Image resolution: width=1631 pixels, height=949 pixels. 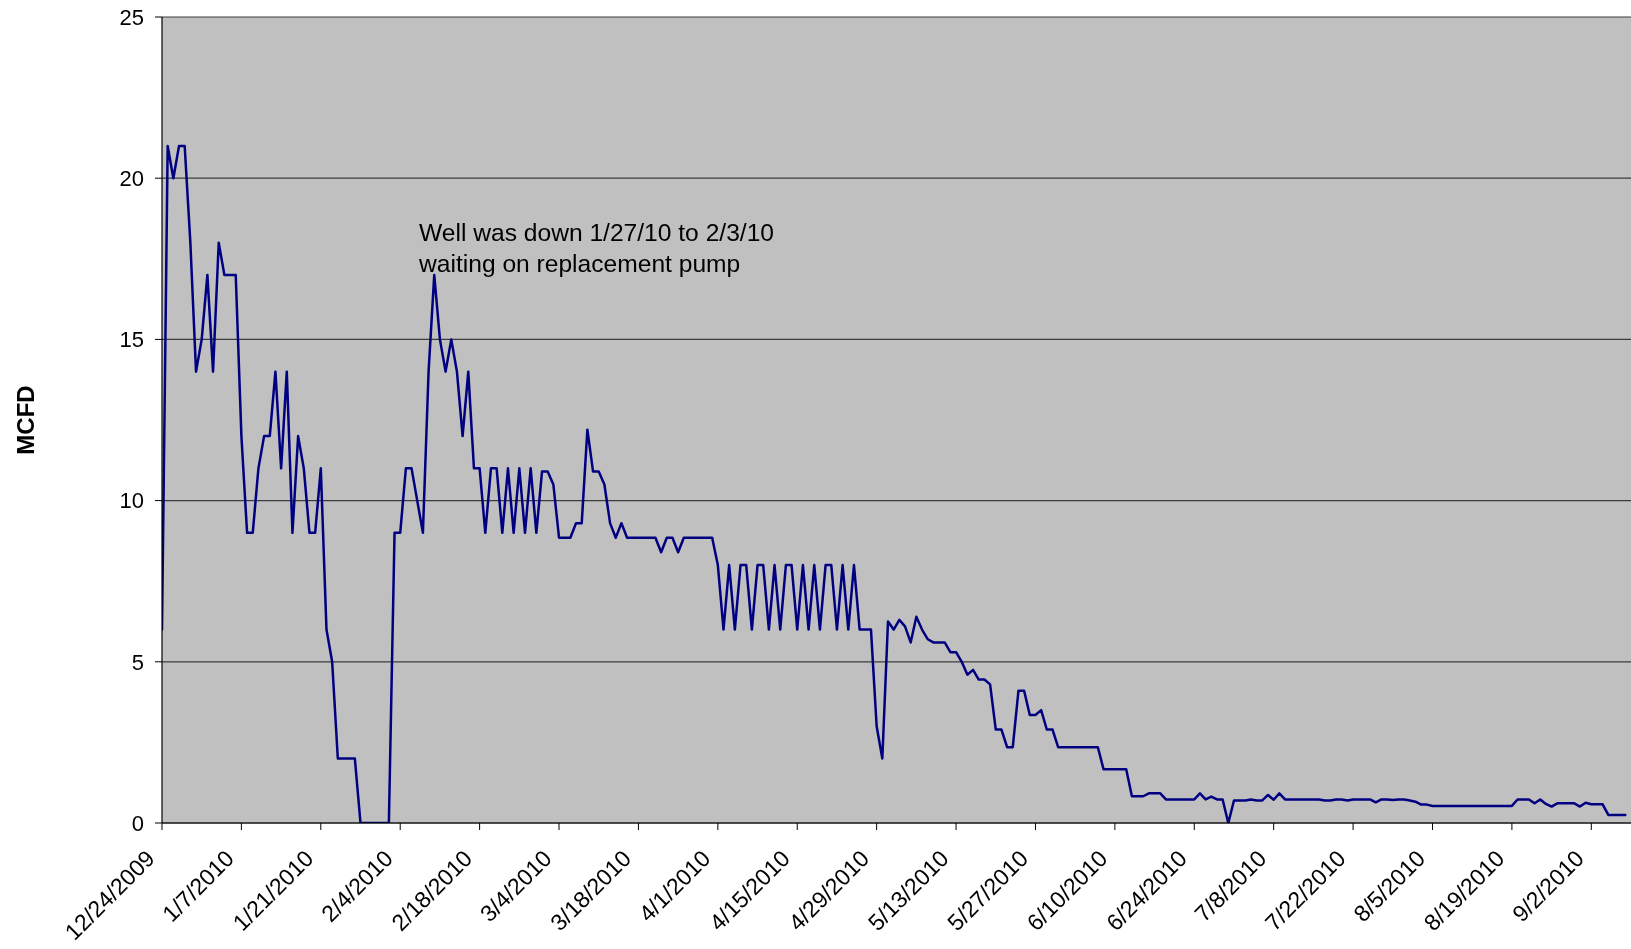 What do you see at coordinates (597, 248) in the screenshot?
I see `annotation: Well was down 1/27/10 to 2/3/10 waiting on replacement pump` at bounding box center [597, 248].